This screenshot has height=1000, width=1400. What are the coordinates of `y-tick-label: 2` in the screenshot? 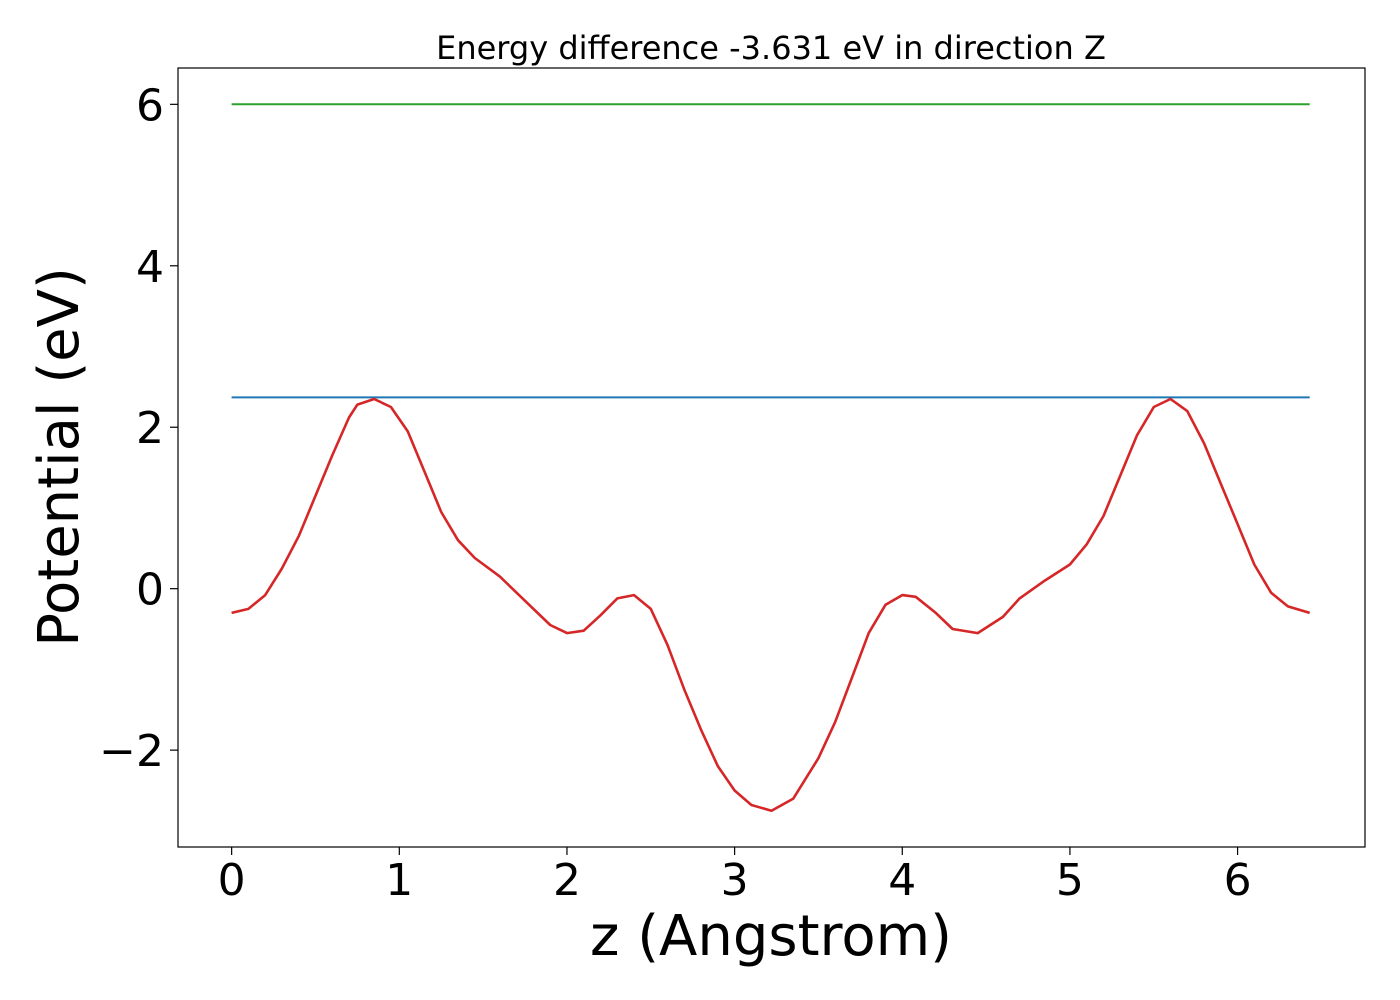 It's located at (150, 428).